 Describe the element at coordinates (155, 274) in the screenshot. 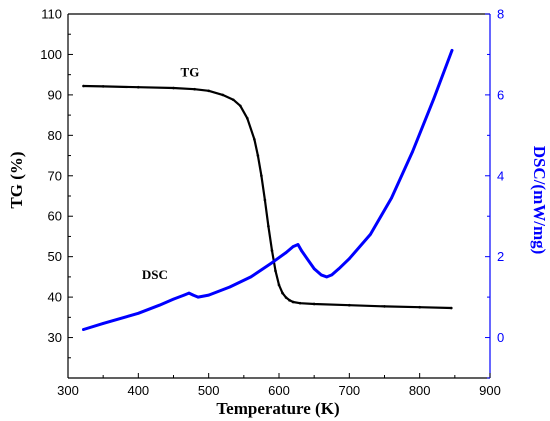

I see `annotation-label: DSC` at that location.